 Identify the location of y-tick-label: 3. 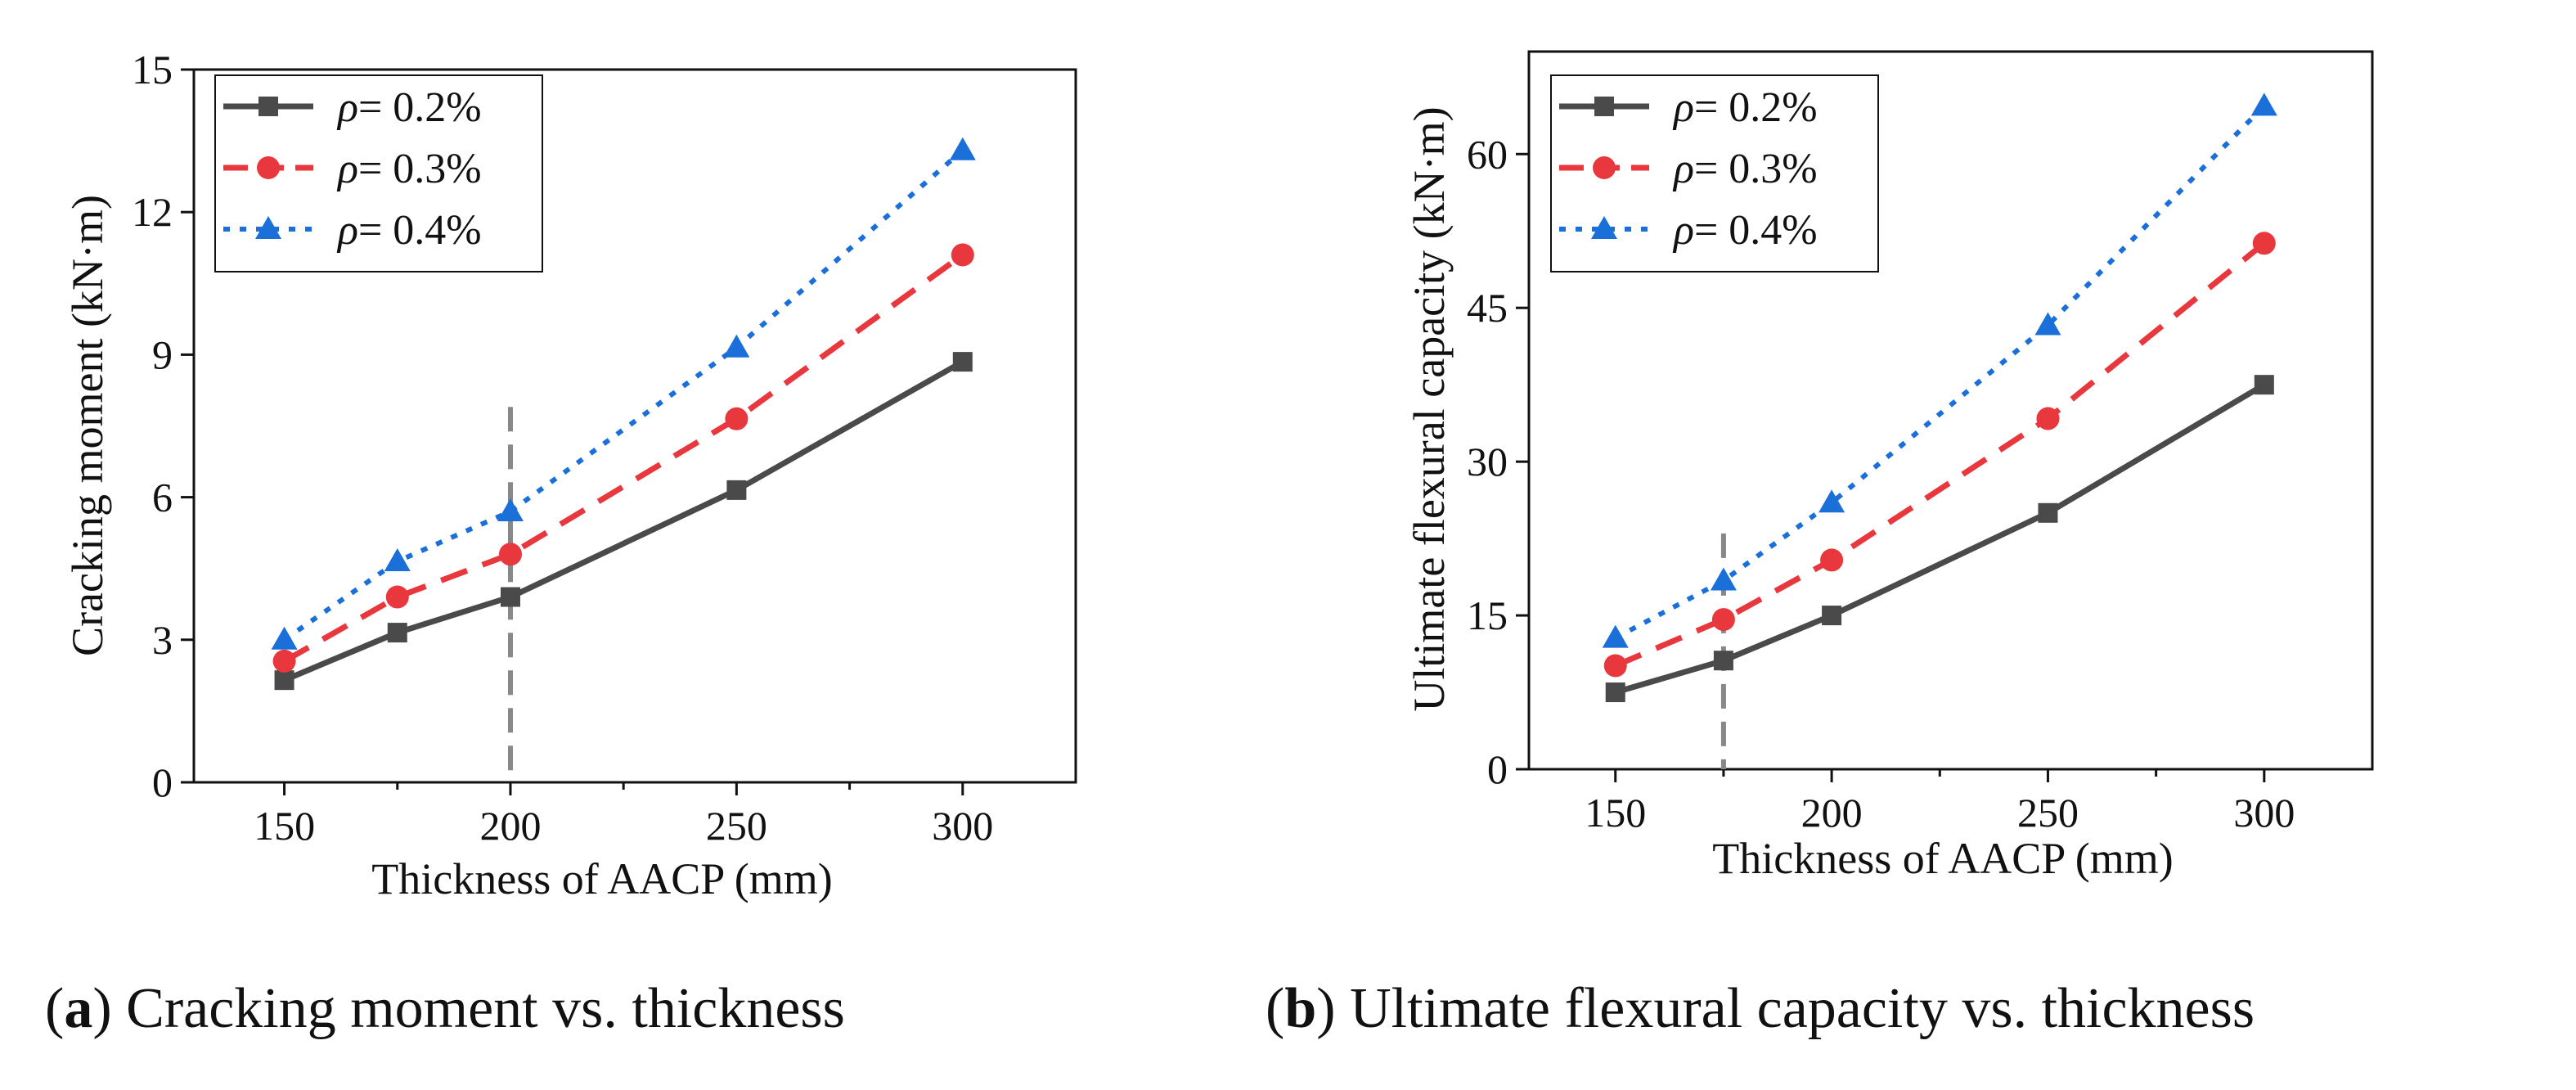
(162, 640).